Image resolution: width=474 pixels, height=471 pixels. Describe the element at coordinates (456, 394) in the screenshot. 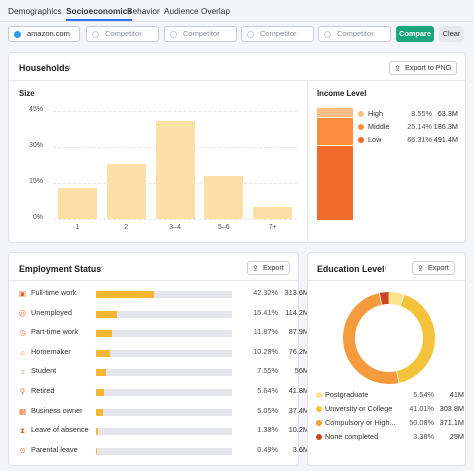

I see `education-value: 41M` at that location.